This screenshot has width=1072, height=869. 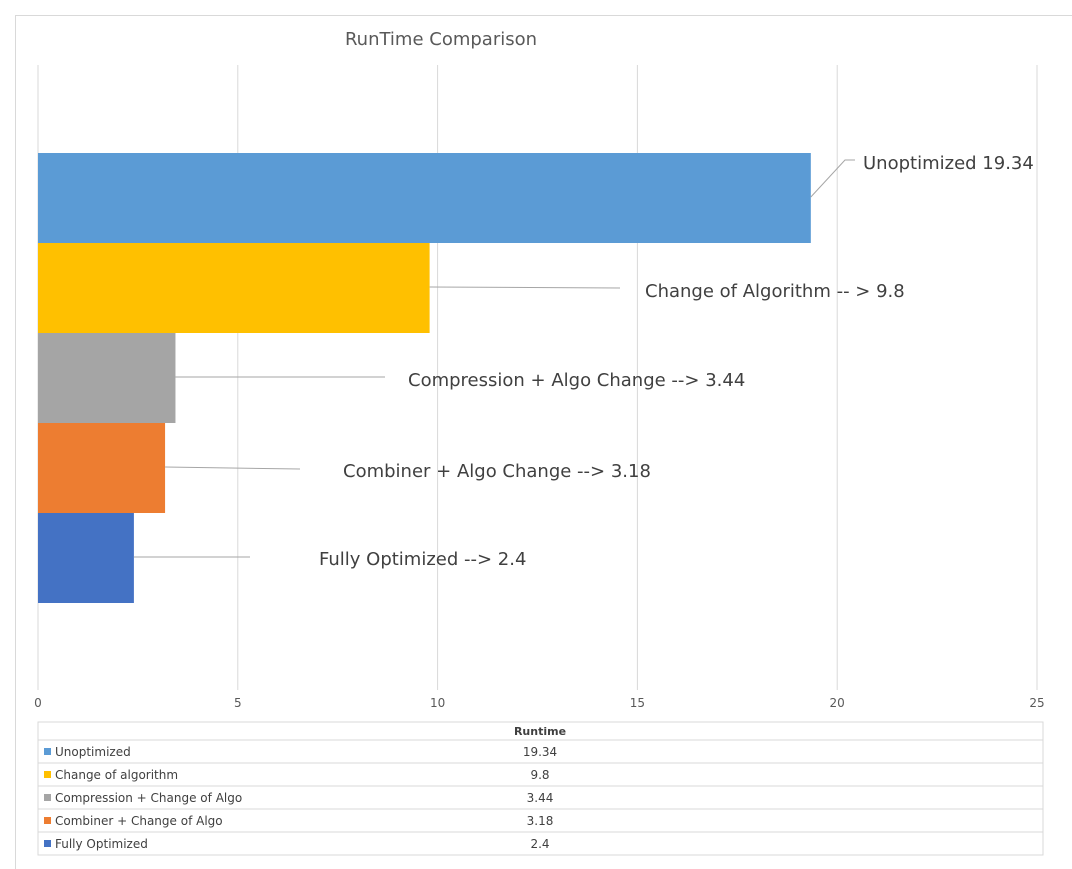 I want to click on x-tick-15: 15, so click(x=637, y=703).